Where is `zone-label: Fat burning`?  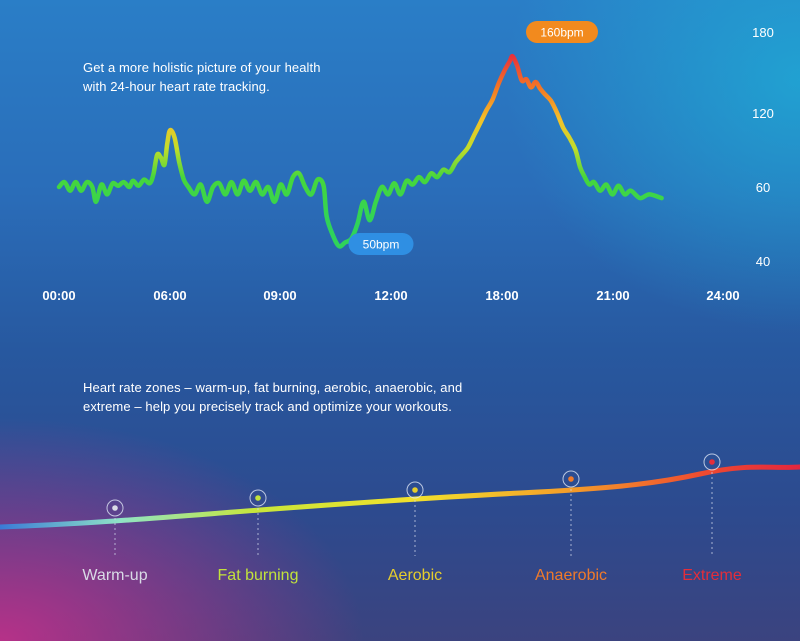
zone-label: Fat burning is located at coordinates (258, 575).